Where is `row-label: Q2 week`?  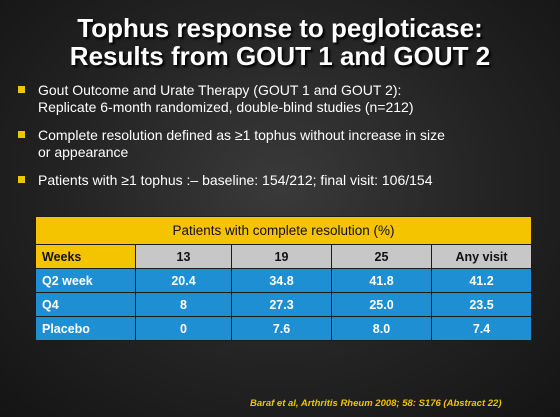
row-label: Q2 week is located at coordinates (85, 280).